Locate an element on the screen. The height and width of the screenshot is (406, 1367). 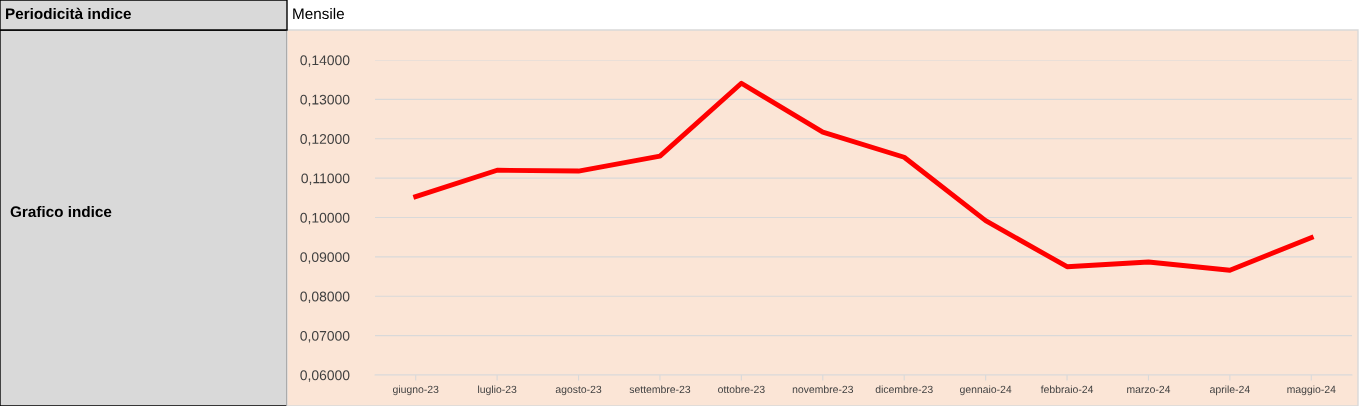
y-tick-label: 0,14000 is located at coordinates (325, 61).